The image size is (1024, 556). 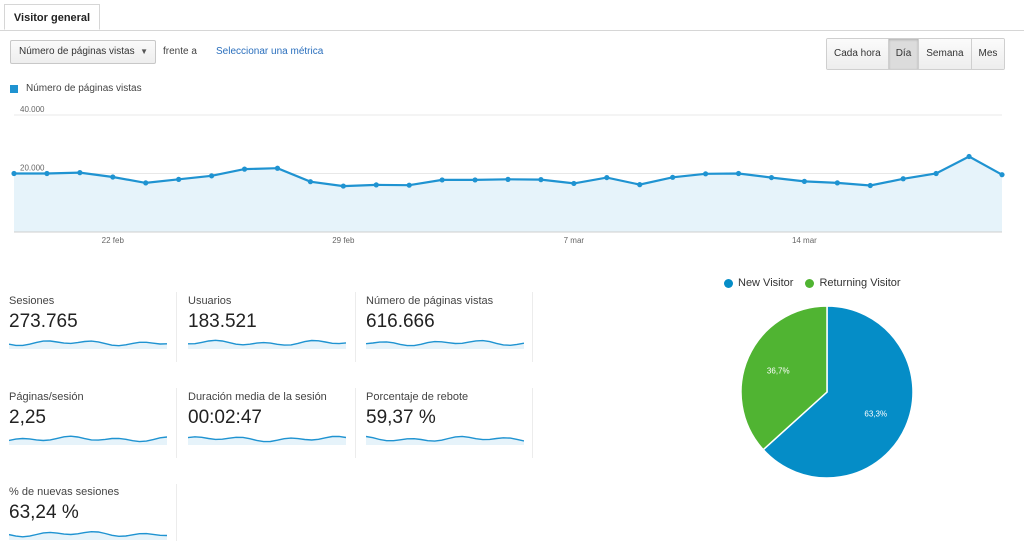 What do you see at coordinates (875, 414) in the screenshot?
I see `pie-slice-label: 63,3%` at bounding box center [875, 414].